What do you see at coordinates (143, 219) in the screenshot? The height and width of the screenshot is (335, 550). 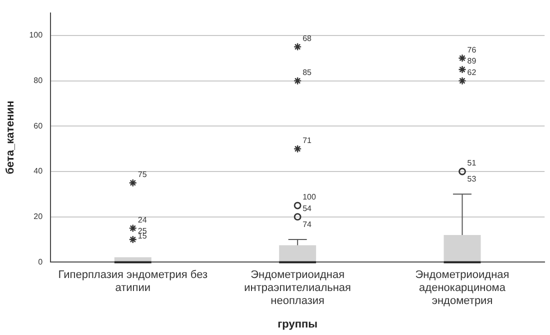 I see `annotation: 24` at bounding box center [143, 219].